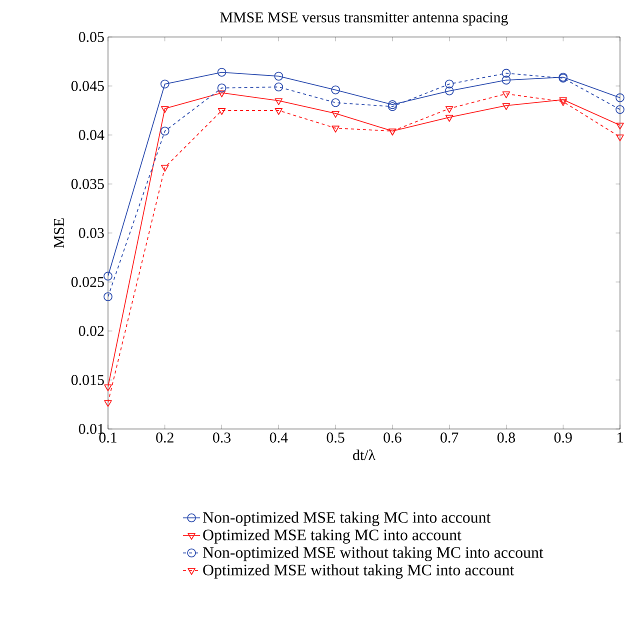 The width and height of the screenshot is (633, 621). I want to click on legend-label: Optimized MSE without taking MC into account, so click(358, 571).